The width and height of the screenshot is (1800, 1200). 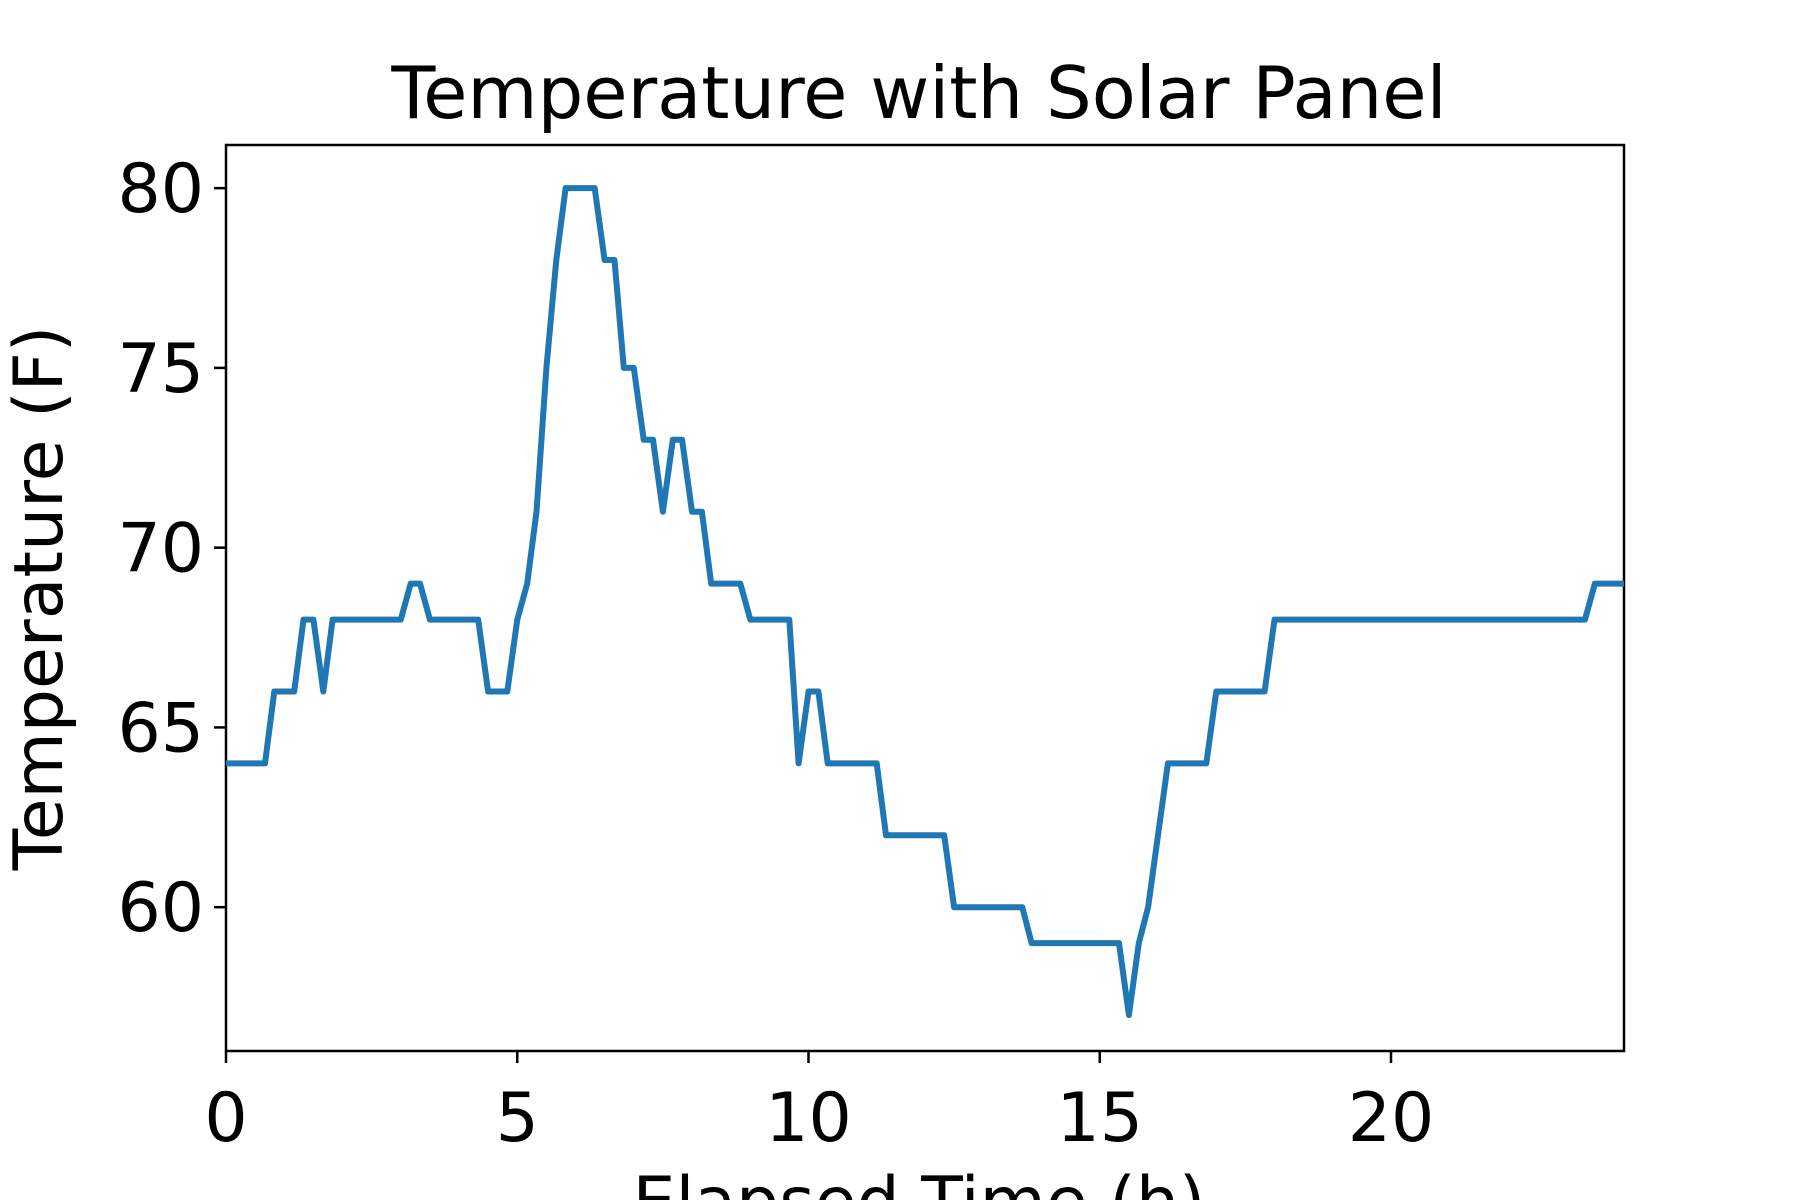 I want to click on x-axis-label: Elapsed Time (h), so click(x=919, y=1181).